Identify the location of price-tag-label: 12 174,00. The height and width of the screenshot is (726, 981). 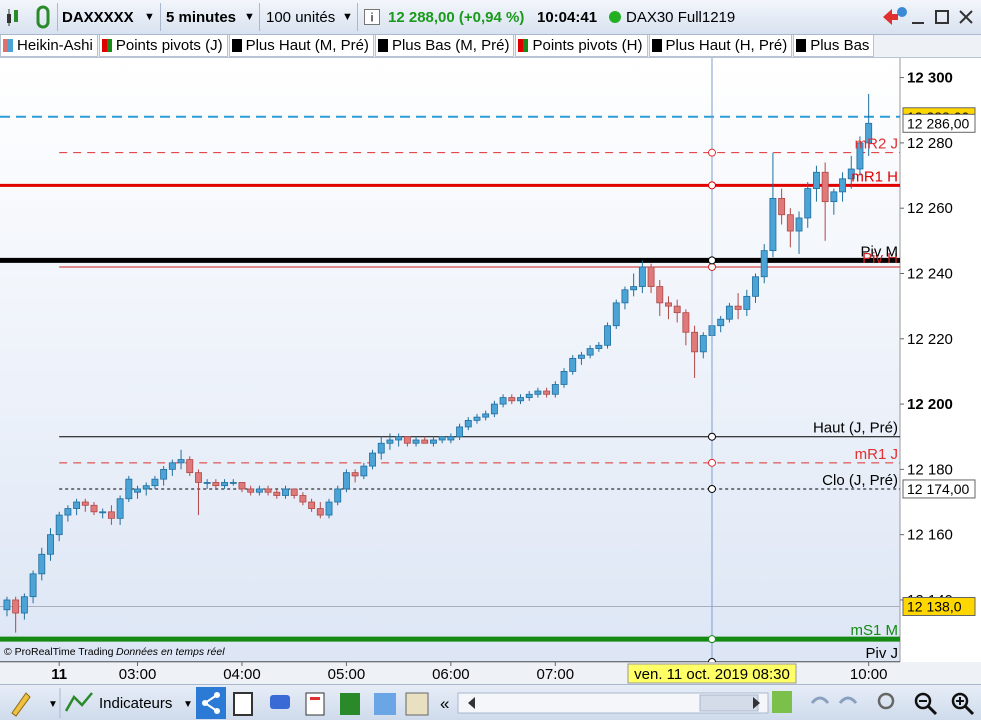
(938, 489).